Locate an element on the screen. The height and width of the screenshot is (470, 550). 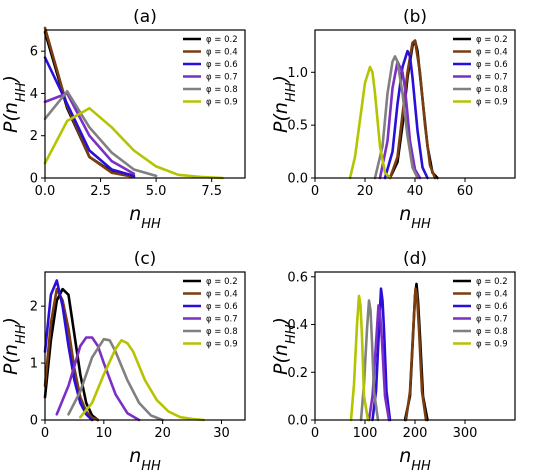
y-tick-label: 1.0 is located at coordinates (297, 73).